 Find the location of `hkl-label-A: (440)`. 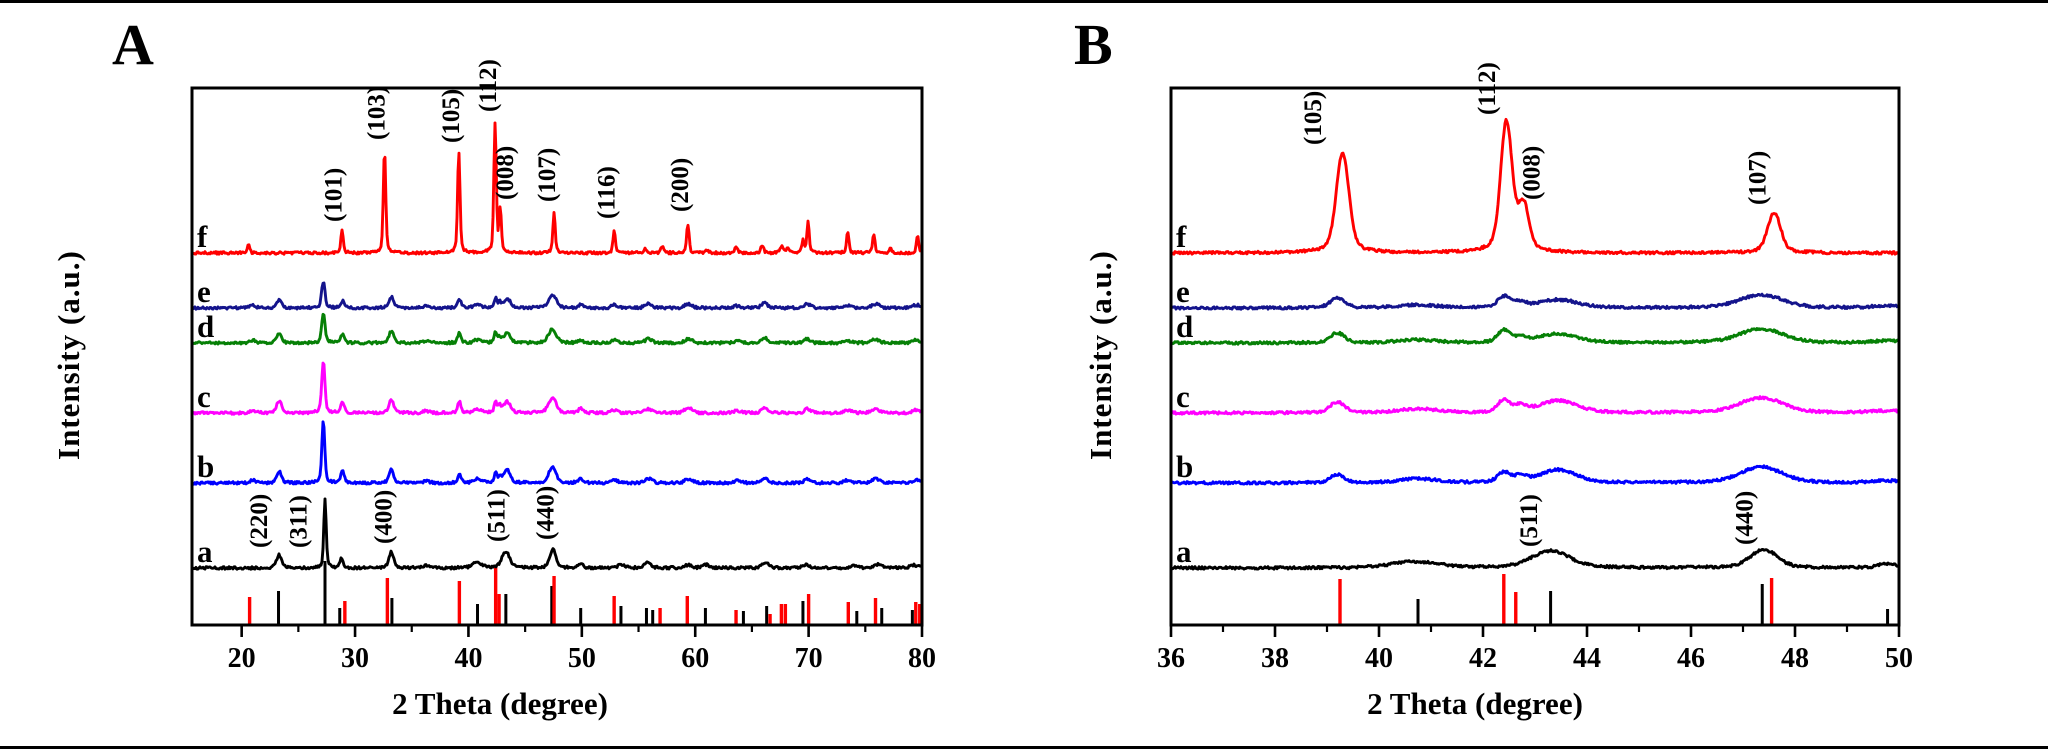

hkl-label-A: (440) is located at coordinates (546, 513).